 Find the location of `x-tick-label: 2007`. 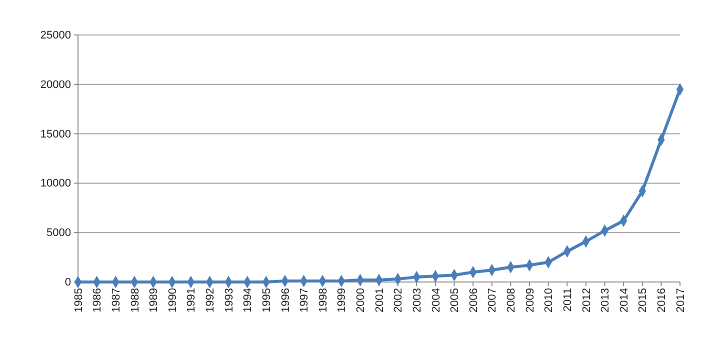

x-tick-label: 2007 is located at coordinates (492, 300).